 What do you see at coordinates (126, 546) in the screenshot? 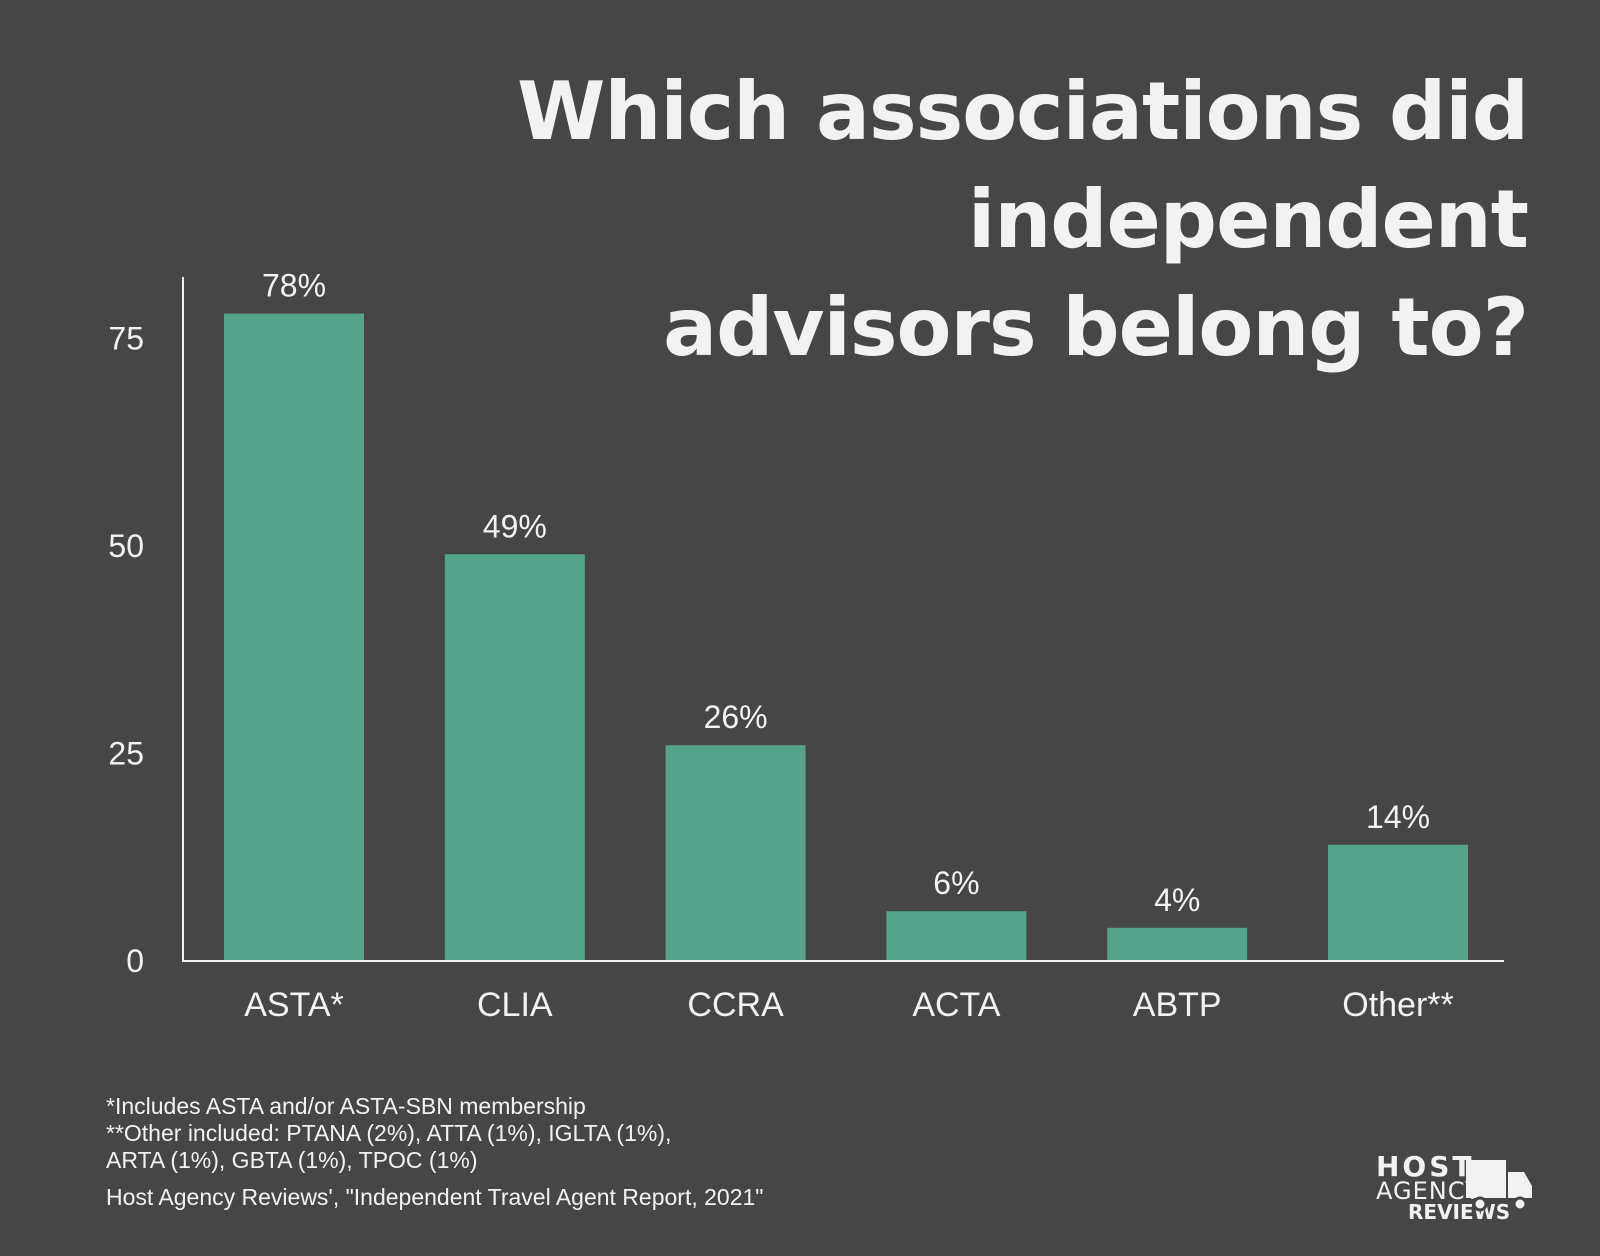
I see `y-tick-label: 50` at bounding box center [126, 546].